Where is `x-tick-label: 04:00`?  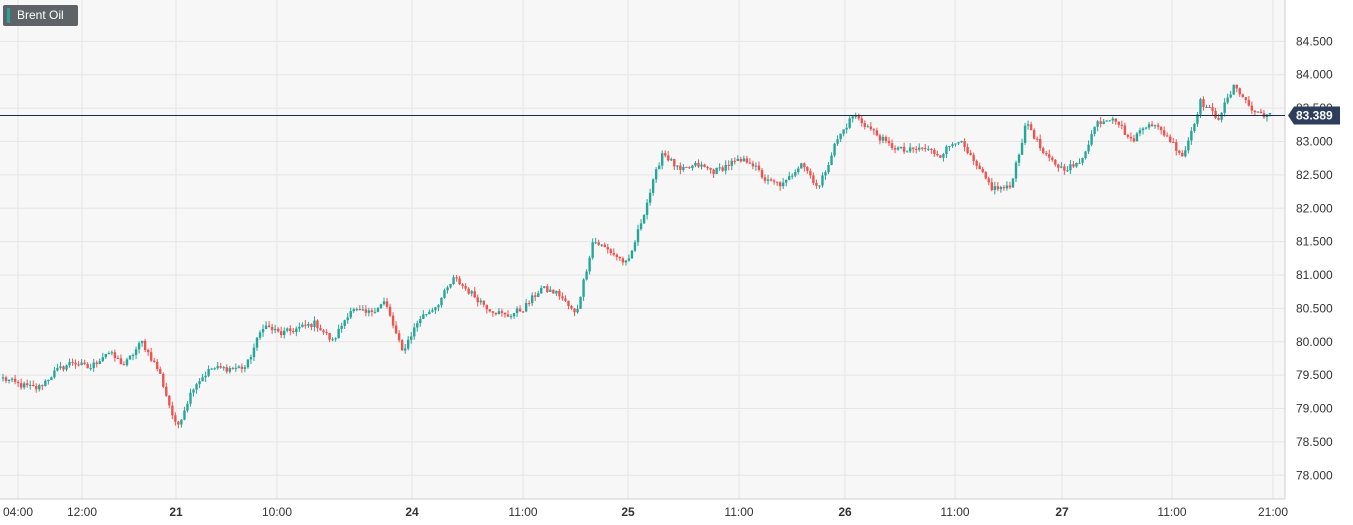
x-tick-label: 04:00 is located at coordinates (18, 512).